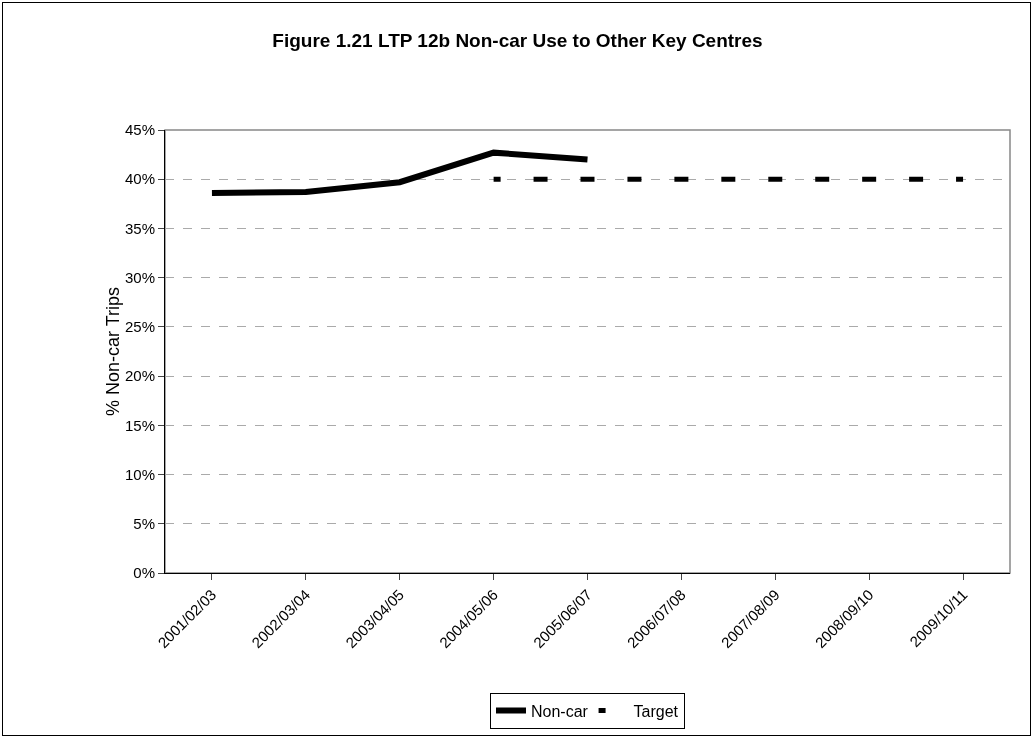 This screenshot has height=740, width=1035. What do you see at coordinates (139, 130) in the screenshot?
I see `y-tick-label: 45%` at bounding box center [139, 130].